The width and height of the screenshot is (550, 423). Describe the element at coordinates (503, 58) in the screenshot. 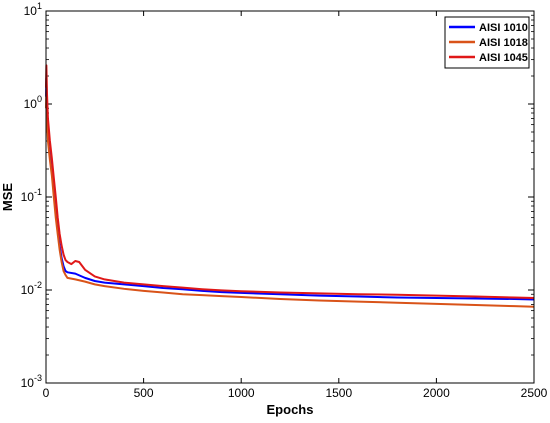

I see `legend-label: AISI 1045` at that location.